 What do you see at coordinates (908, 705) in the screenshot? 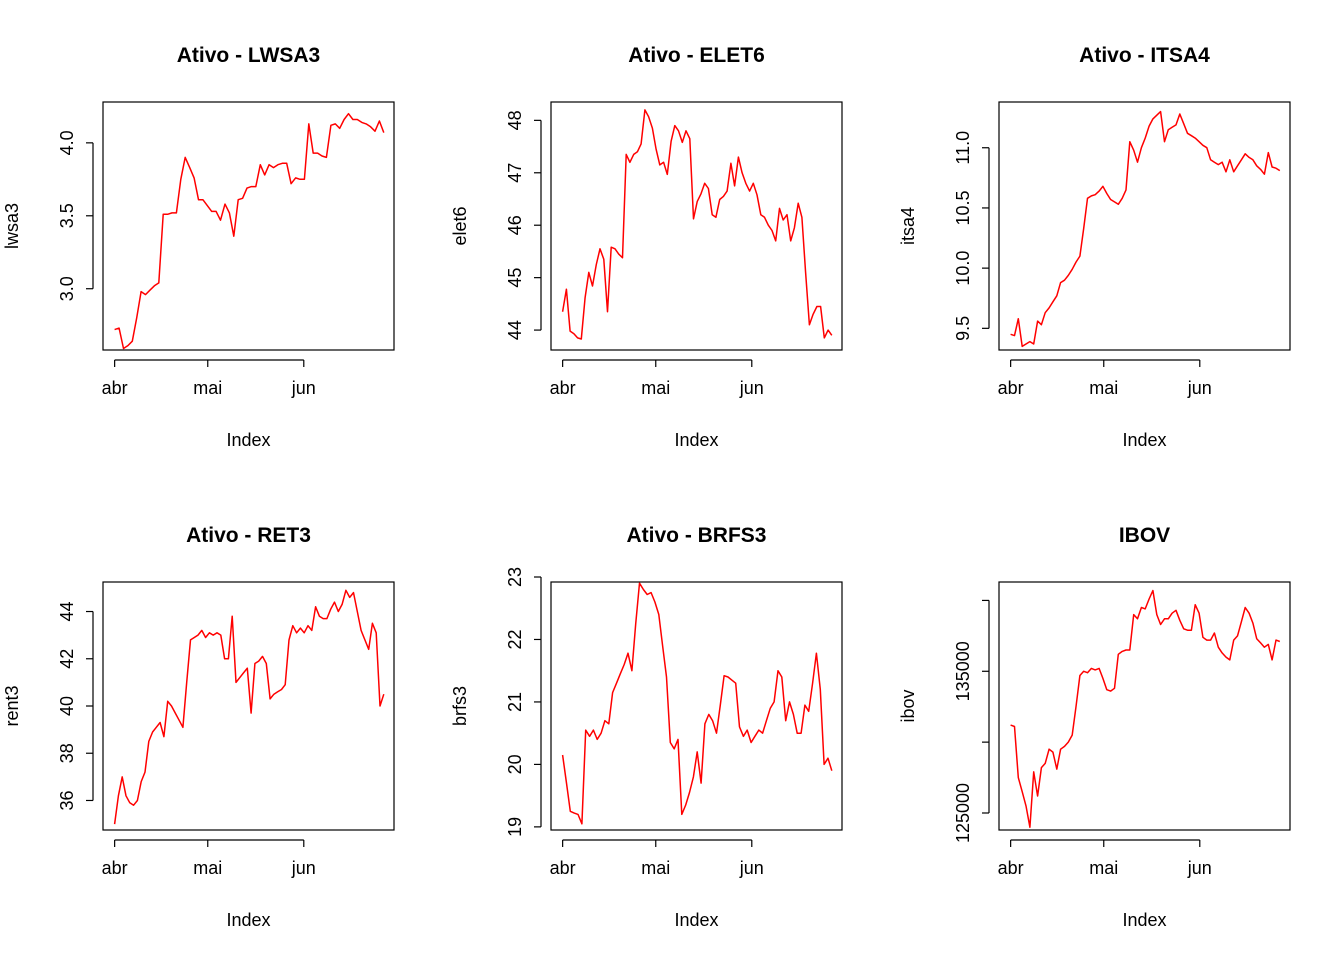
I see `y-axis-label: ibov` at bounding box center [908, 705].